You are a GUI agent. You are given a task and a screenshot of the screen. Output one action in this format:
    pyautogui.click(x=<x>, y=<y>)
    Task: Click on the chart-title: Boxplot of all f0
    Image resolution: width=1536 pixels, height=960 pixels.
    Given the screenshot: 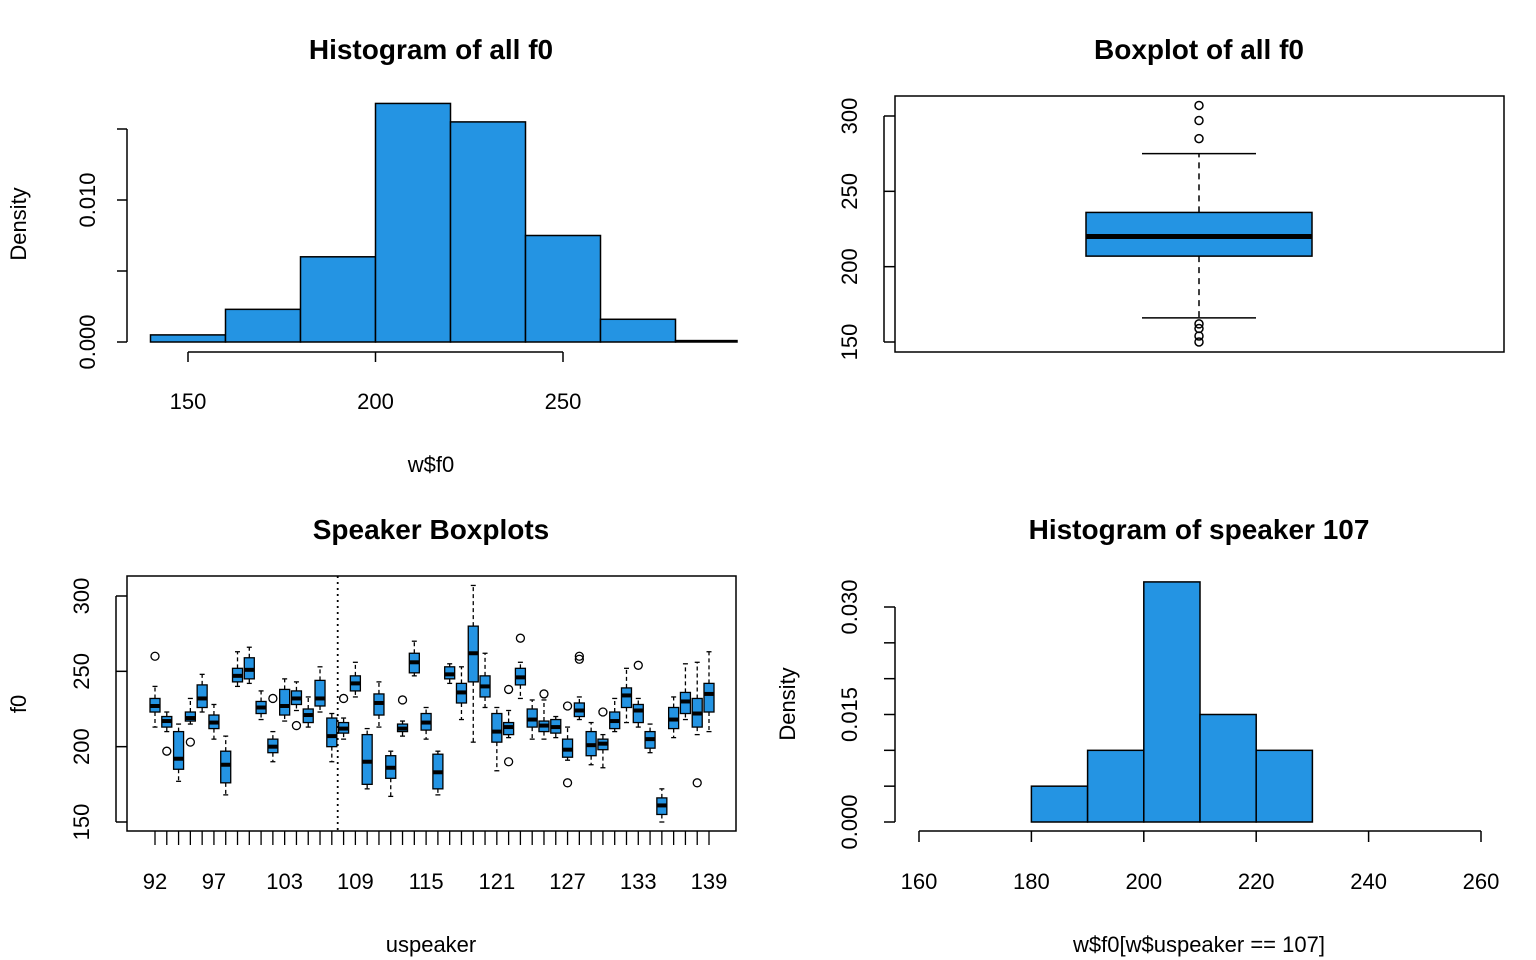 What is the action you would take?
    pyautogui.click(x=1199, y=49)
    